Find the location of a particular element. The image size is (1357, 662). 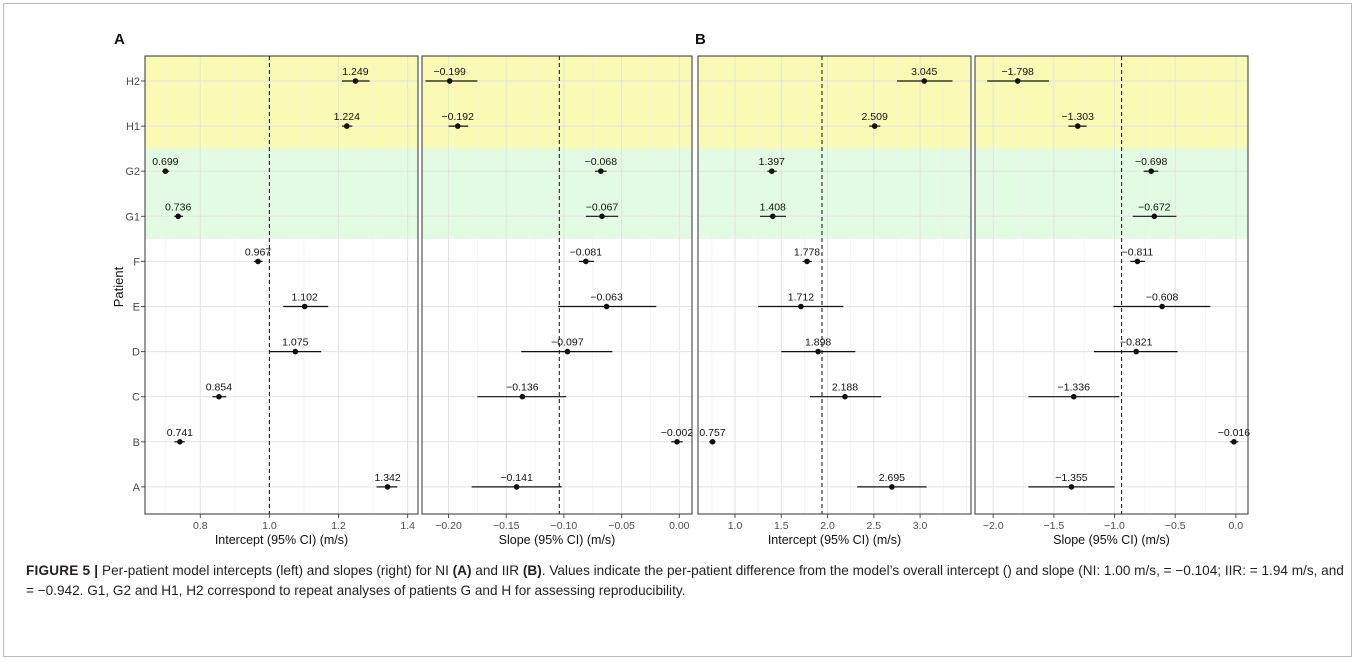

y-tick-label-h2: H2 is located at coordinates (133, 82).